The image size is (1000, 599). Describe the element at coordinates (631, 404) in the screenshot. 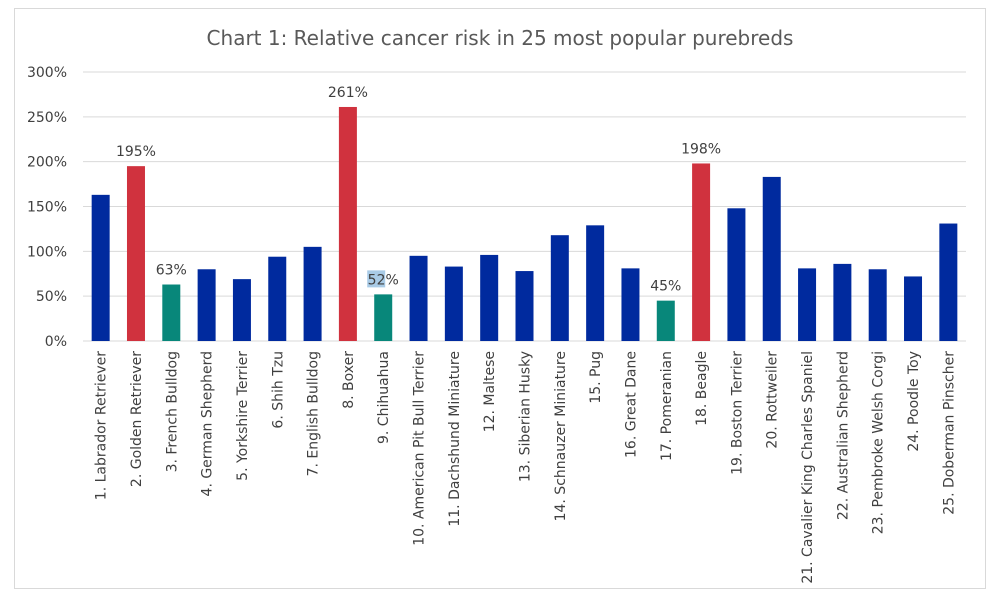

I see `x-tick-label: 16. Great Dane` at that location.